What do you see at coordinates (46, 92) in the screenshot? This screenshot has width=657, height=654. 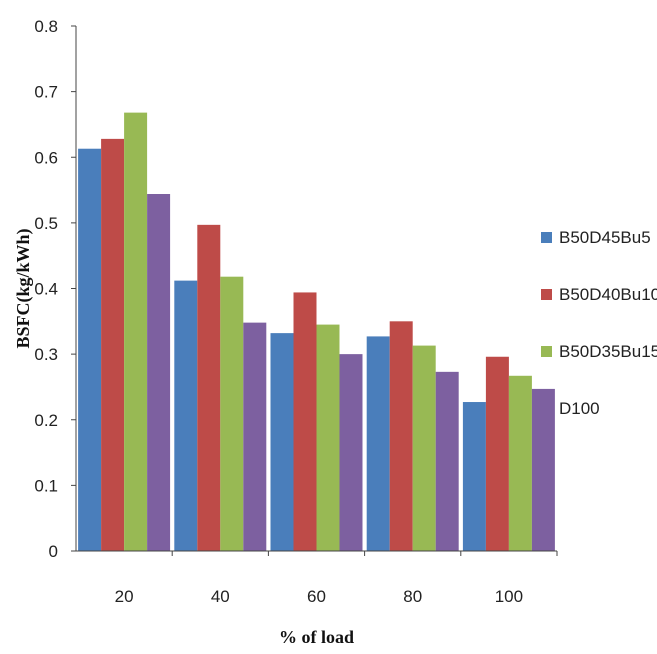 I see `y-tick-label: 0.7` at bounding box center [46, 92].